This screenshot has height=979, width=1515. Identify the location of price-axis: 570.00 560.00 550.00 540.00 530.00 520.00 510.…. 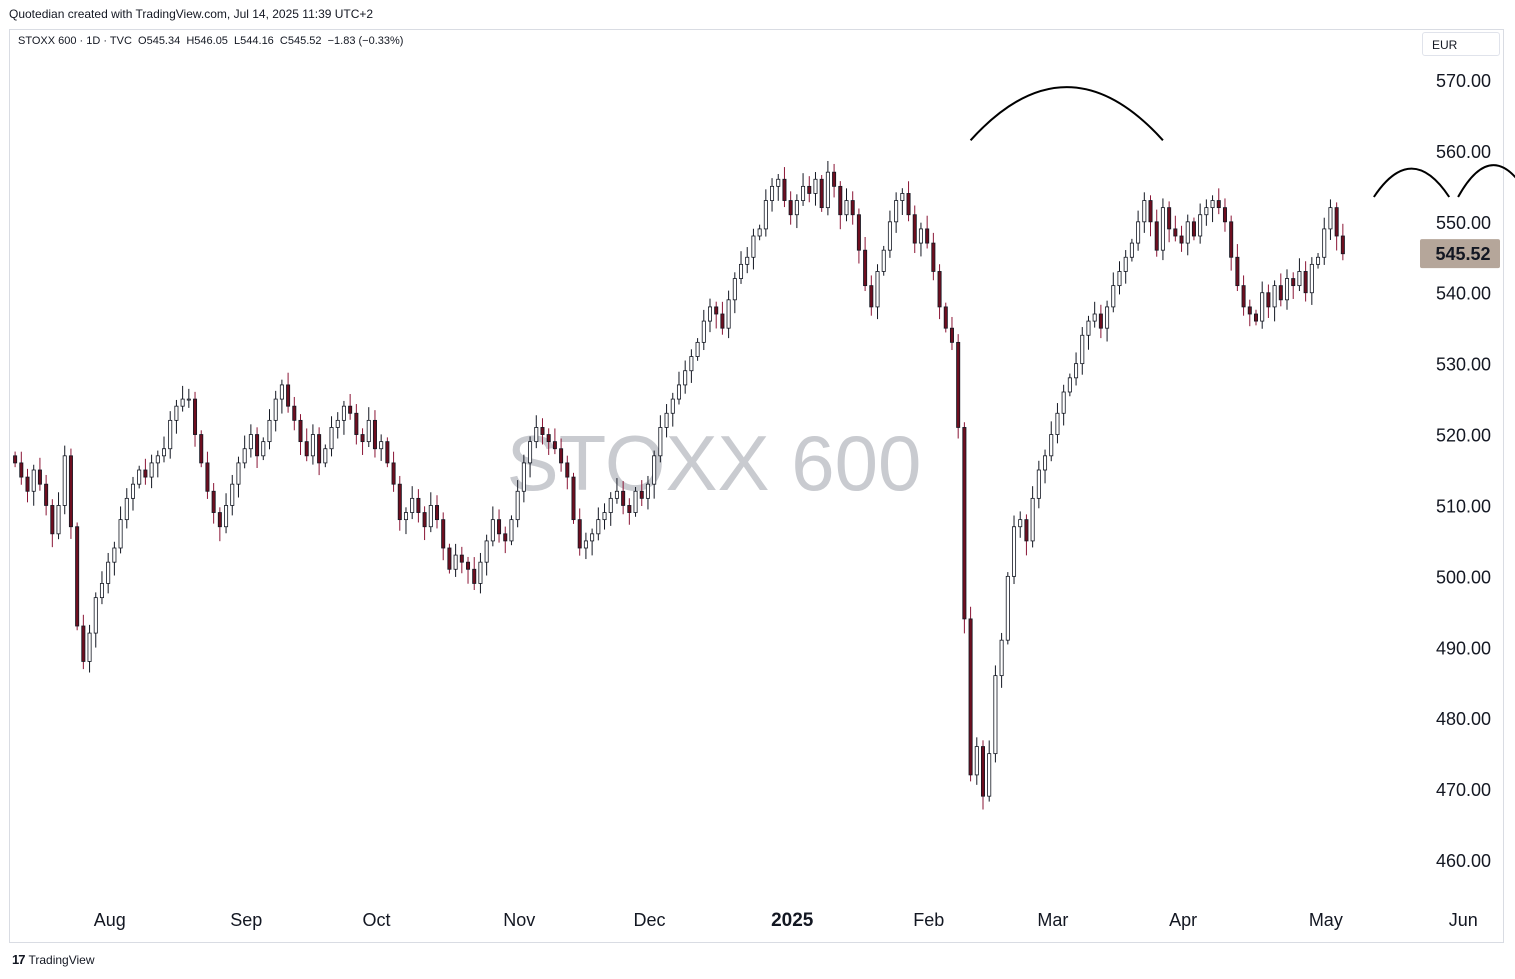
(1463, 471).